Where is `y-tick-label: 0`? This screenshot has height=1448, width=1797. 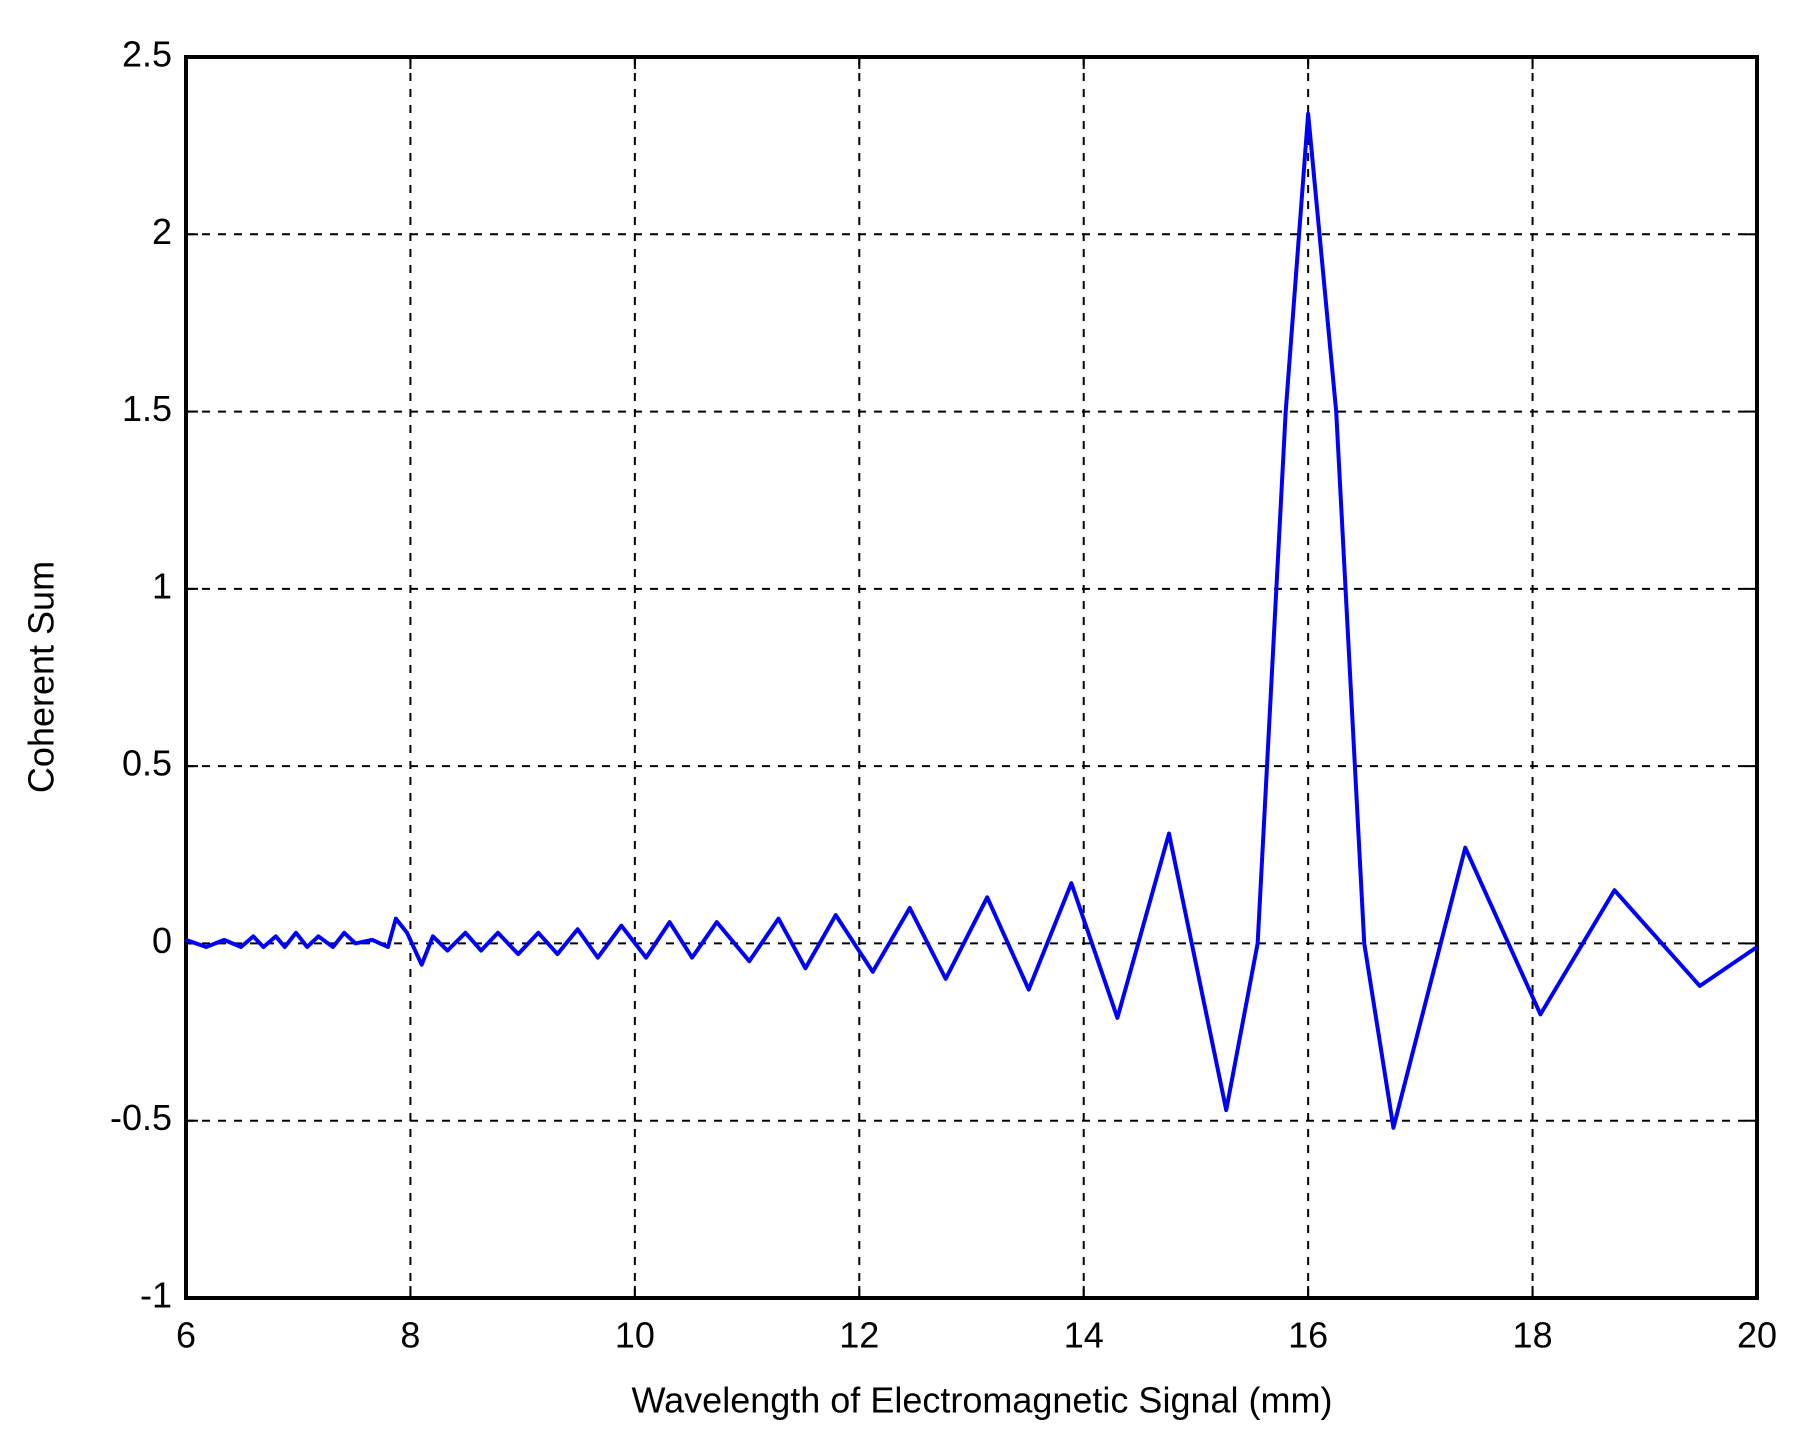 y-tick-label: 0 is located at coordinates (162, 940).